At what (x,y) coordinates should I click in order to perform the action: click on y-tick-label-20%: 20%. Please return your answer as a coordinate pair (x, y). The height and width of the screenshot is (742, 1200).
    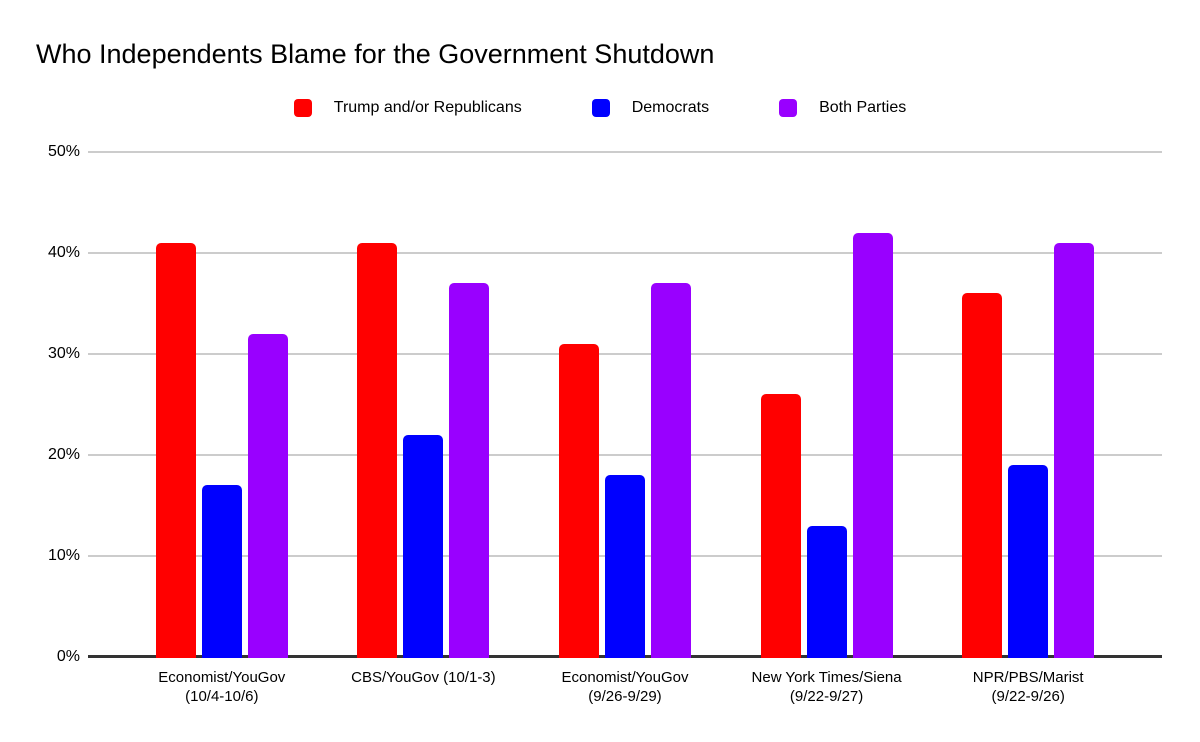
    Looking at the image, I should click on (63, 454).